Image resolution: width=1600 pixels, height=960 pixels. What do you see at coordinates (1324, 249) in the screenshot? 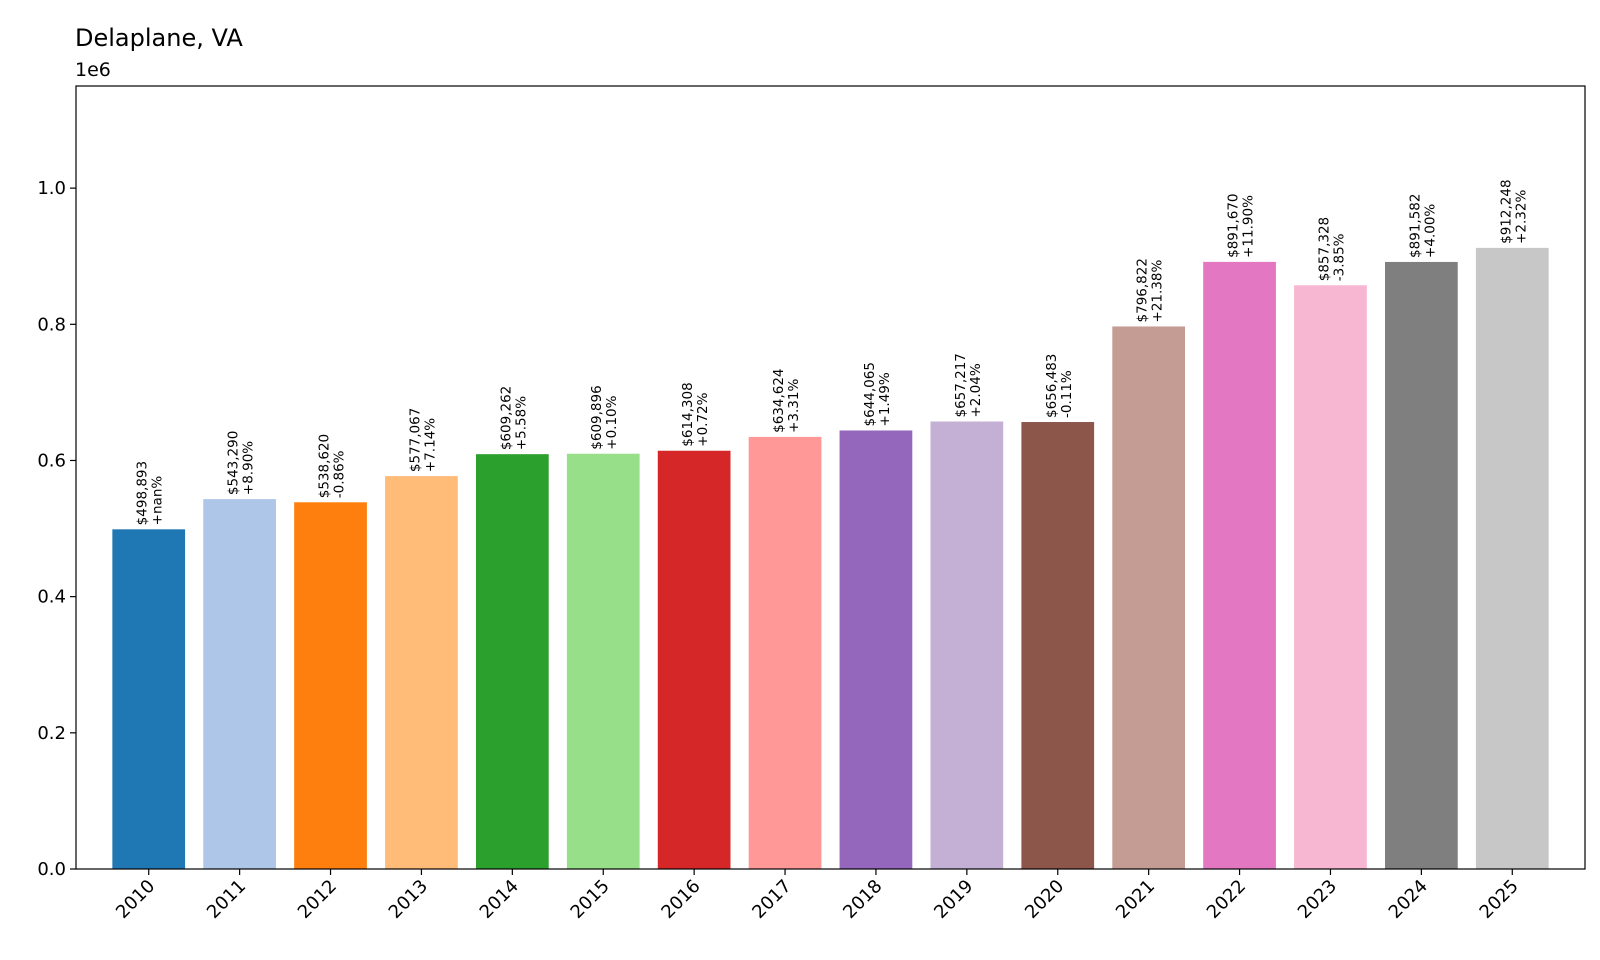
I see `bar-value-label-2023: $857,328` at bounding box center [1324, 249].